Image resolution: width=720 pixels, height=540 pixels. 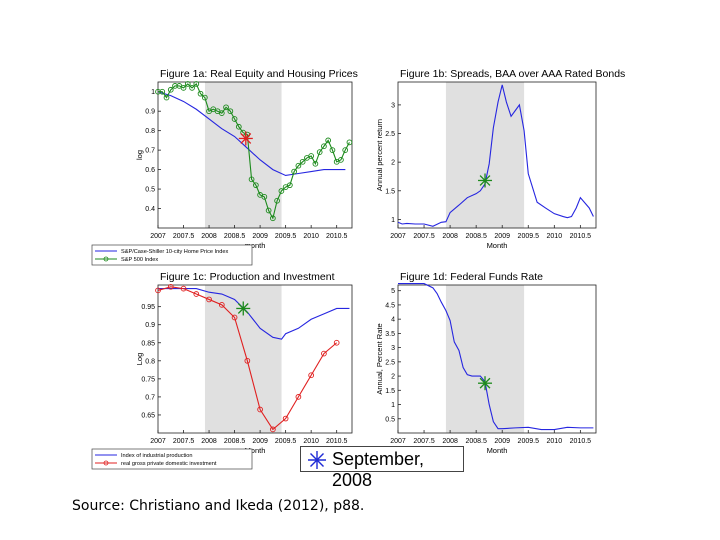 I want to click on y-axis-label: log, so click(x=139, y=155).